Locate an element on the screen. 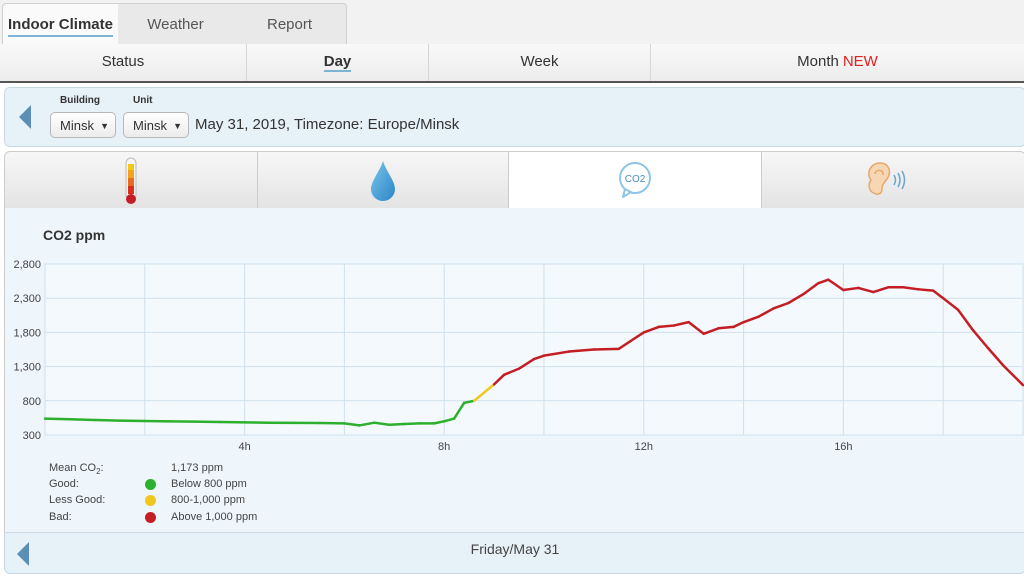 The image size is (1024, 576). period-tabs: Status Day Week Month NEW is located at coordinates (512, 63).